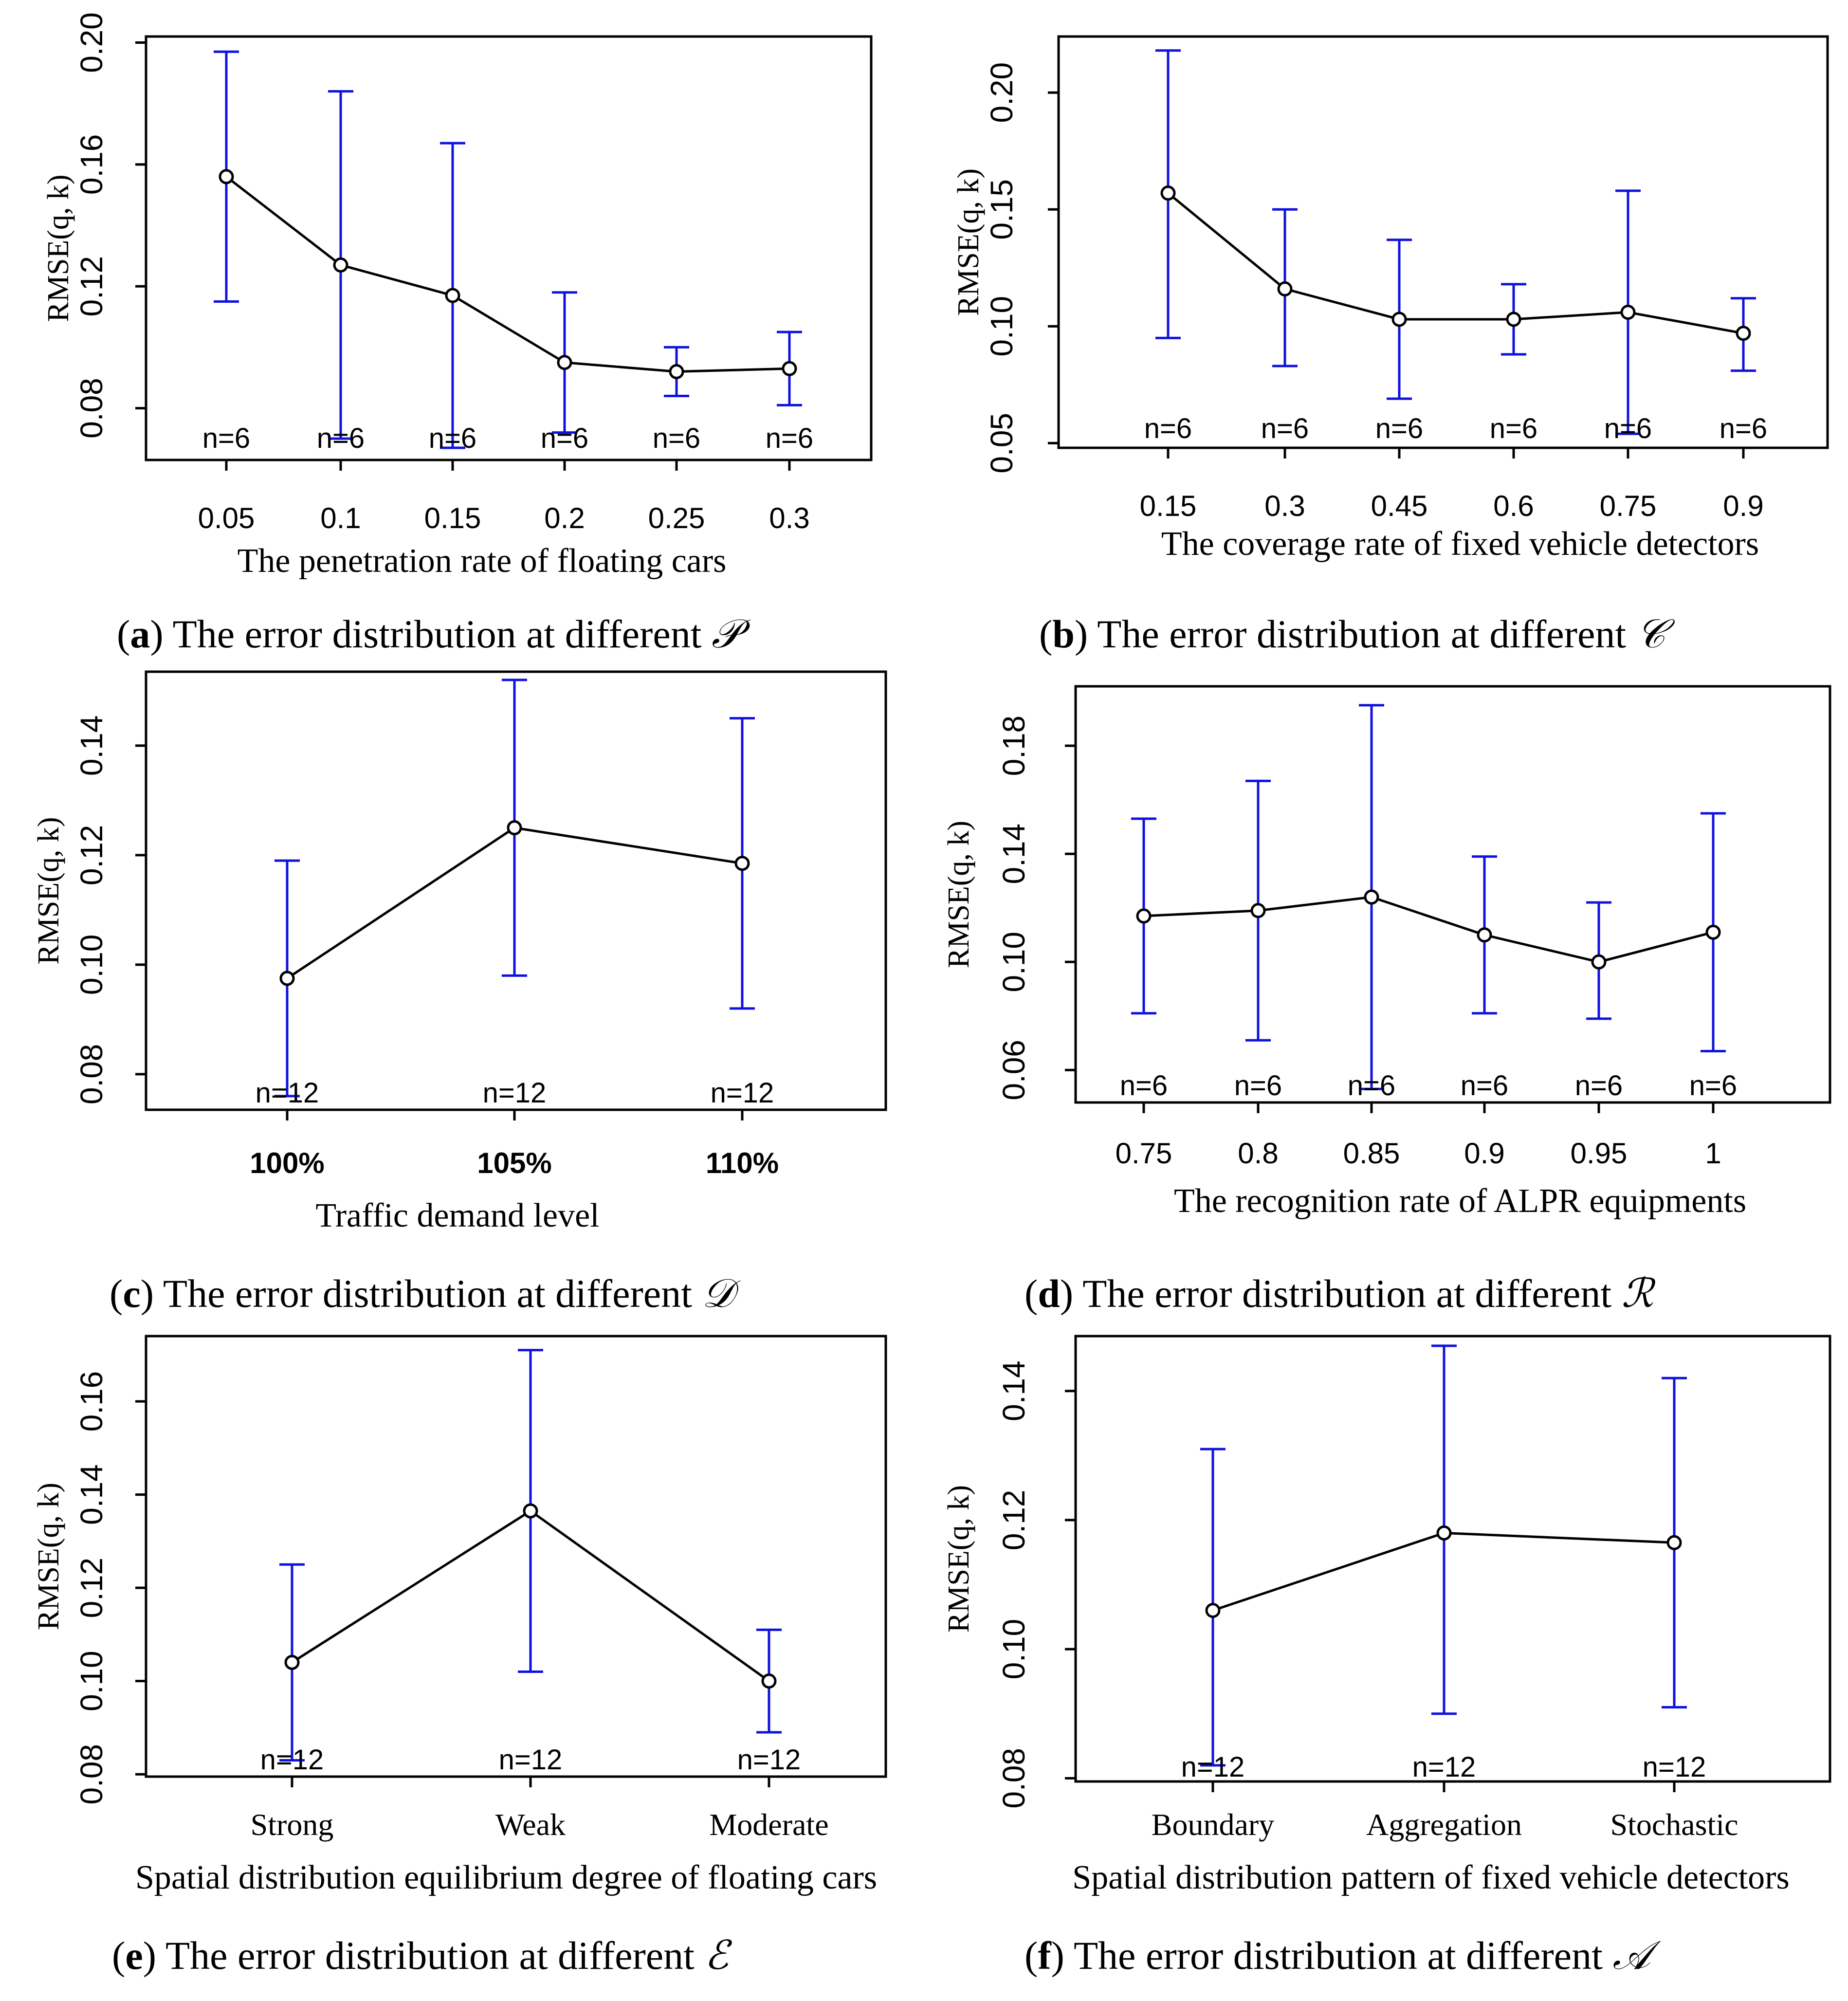 The image size is (1848, 2001). I want to click on x-tick-label: 0.85, so click(1371, 1153).